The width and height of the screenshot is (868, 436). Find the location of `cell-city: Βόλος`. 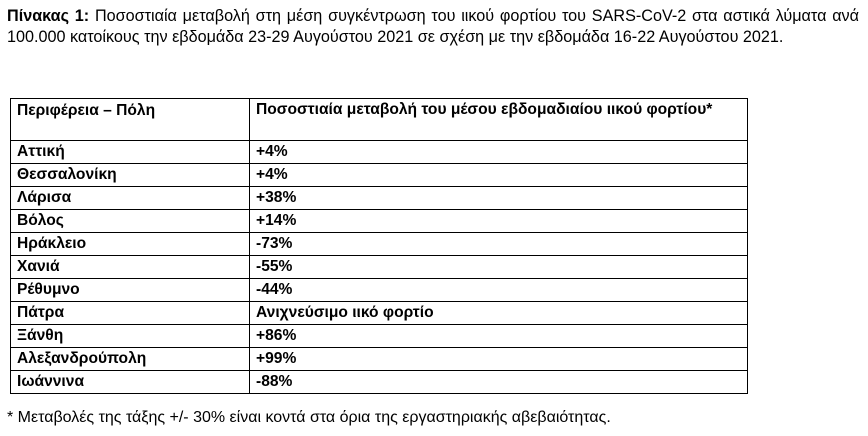

cell-city: Βόλος is located at coordinates (130, 221).